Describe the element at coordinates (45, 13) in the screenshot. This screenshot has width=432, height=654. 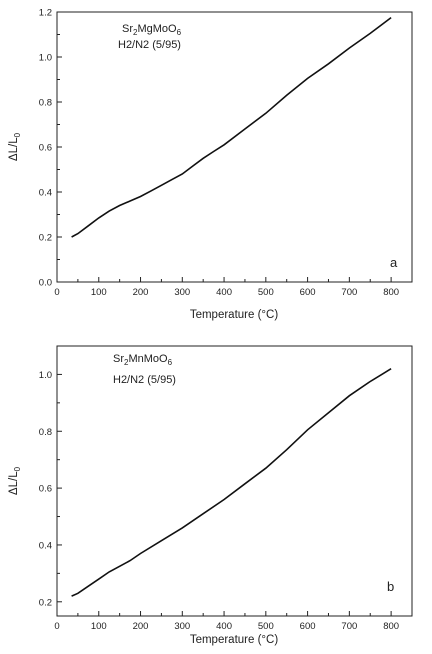
I see `y-tick-label: 1.2` at that location.